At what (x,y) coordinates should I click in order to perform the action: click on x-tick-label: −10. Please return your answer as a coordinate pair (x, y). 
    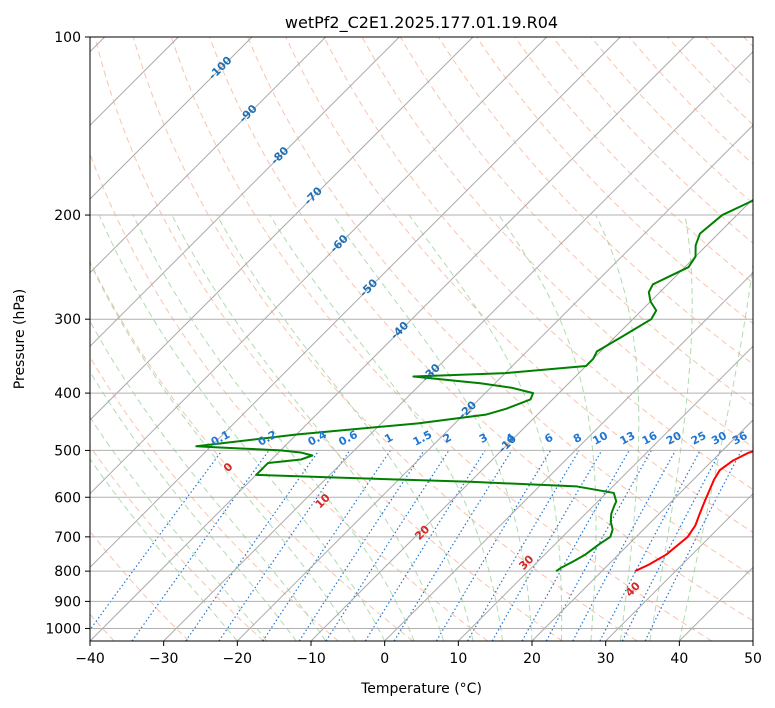
    Looking at the image, I should click on (311, 659).